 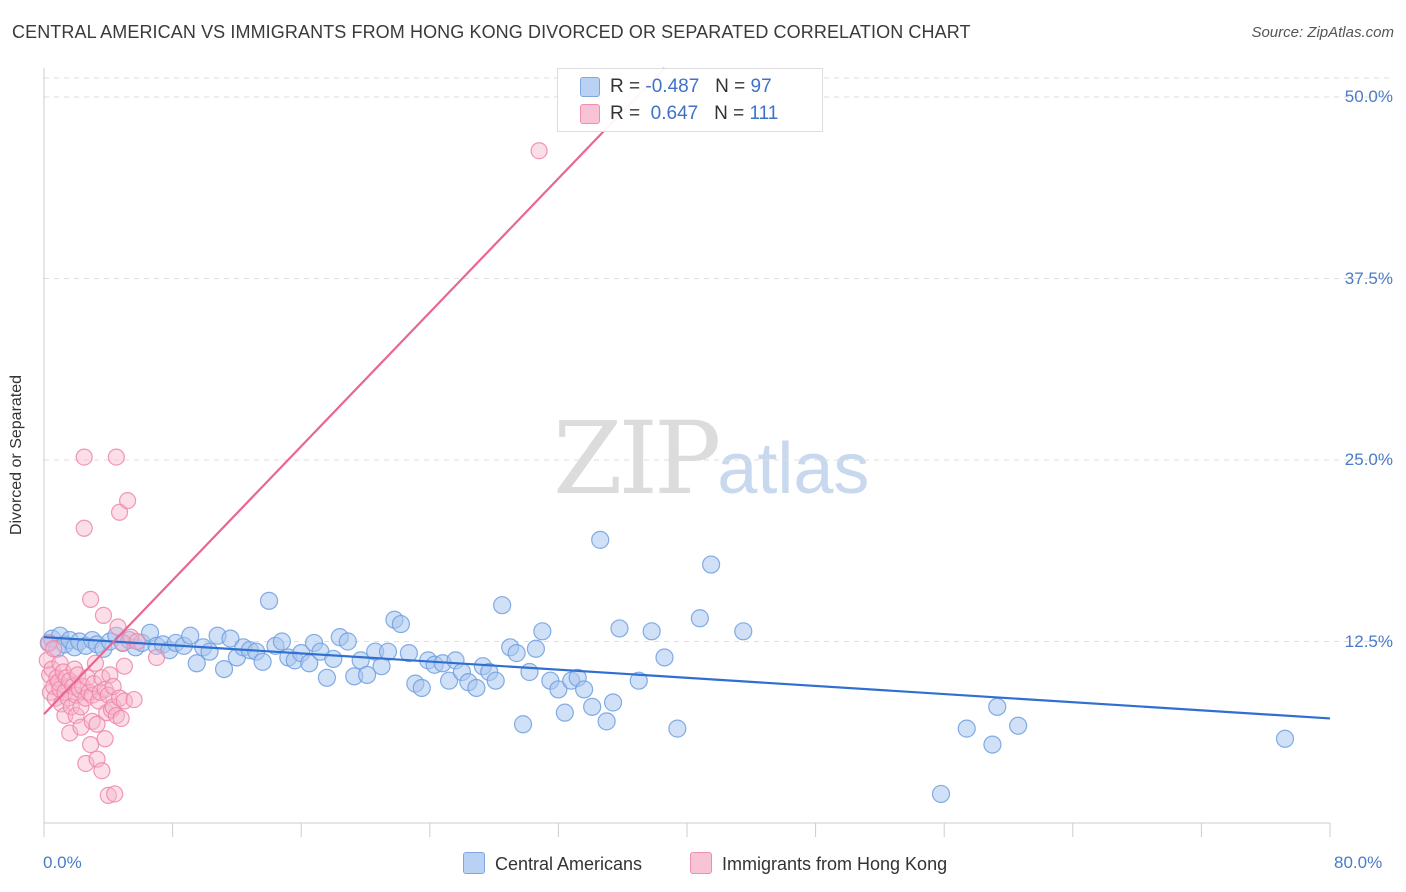 What do you see at coordinates (701, 863) in the screenshot?
I see `bottom-legend-swatch-pink` at bounding box center [701, 863].